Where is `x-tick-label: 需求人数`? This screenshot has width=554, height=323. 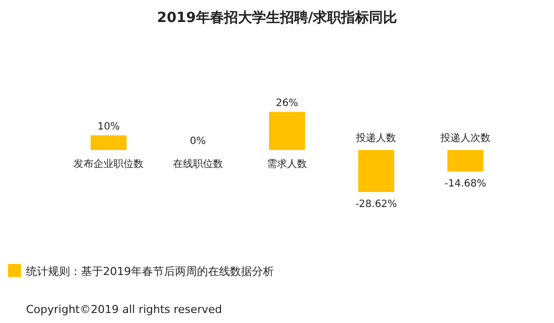
x-tick-label: 需求人数 is located at coordinates (287, 164).